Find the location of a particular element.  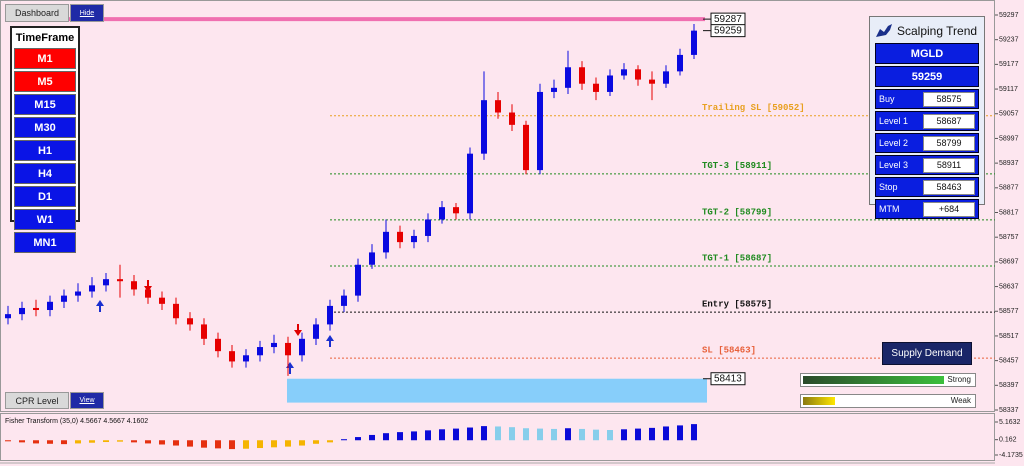

indicator-frame is located at coordinates (497, 437).